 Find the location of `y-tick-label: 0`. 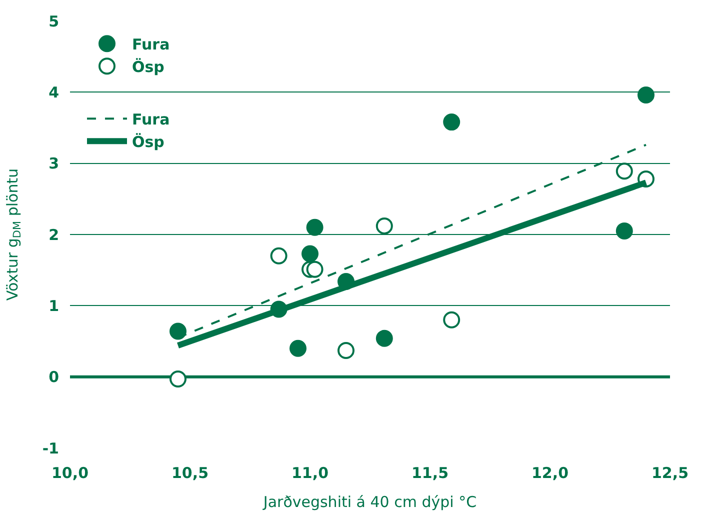

y-tick-label: 0 is located at coordinates (53, 377).